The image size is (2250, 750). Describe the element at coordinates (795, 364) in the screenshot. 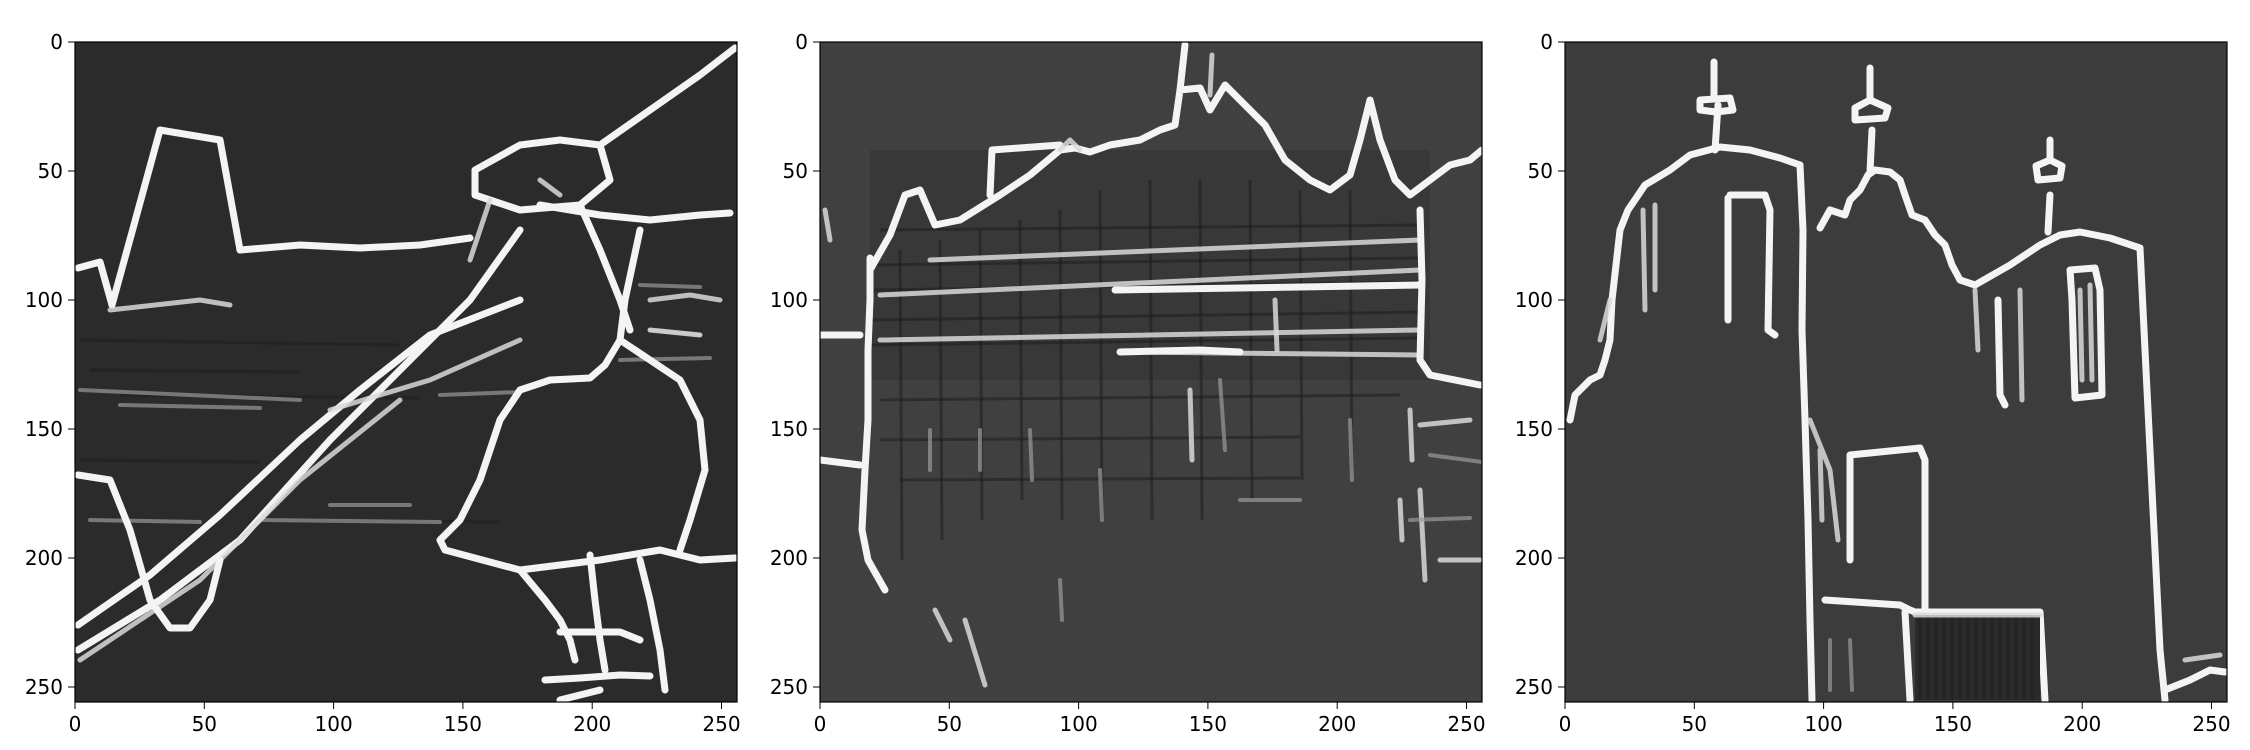

I see `panel-2-y-ticks: 0 50 100 150 200 250` at that location.